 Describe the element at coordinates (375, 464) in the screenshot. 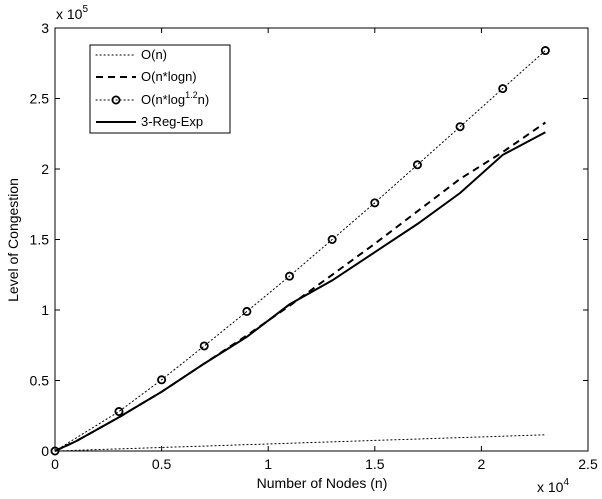

I see `x-tick-label: 1.5` at that location.